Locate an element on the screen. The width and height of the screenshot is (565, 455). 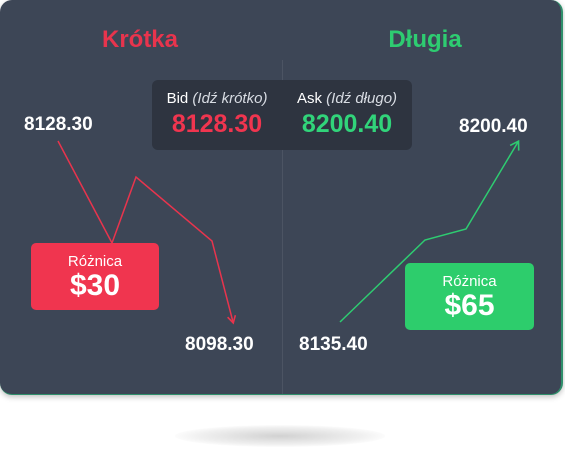
ask-column: Ask (Idź długo) 8200.40 is located at coordinates (347, 115).